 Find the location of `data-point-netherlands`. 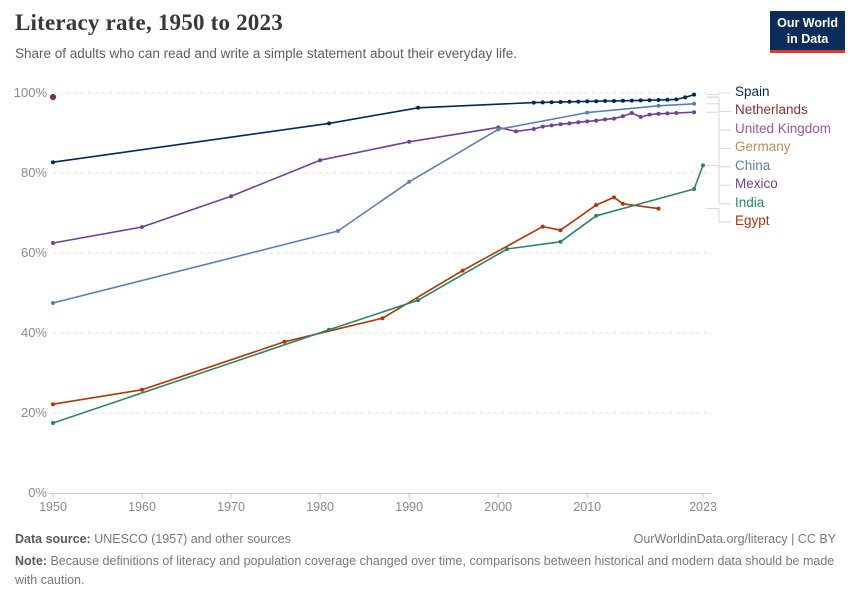

data-point-netherlands is located at coordinates (53, 97).